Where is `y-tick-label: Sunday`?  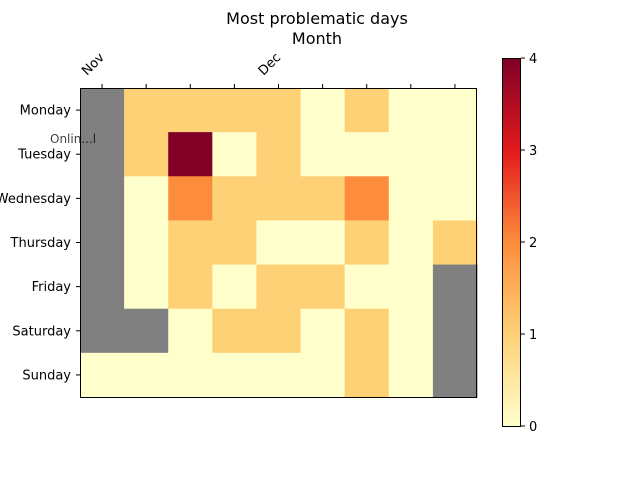 y-tick-label: Sunday is located at coordinates (46, 375).